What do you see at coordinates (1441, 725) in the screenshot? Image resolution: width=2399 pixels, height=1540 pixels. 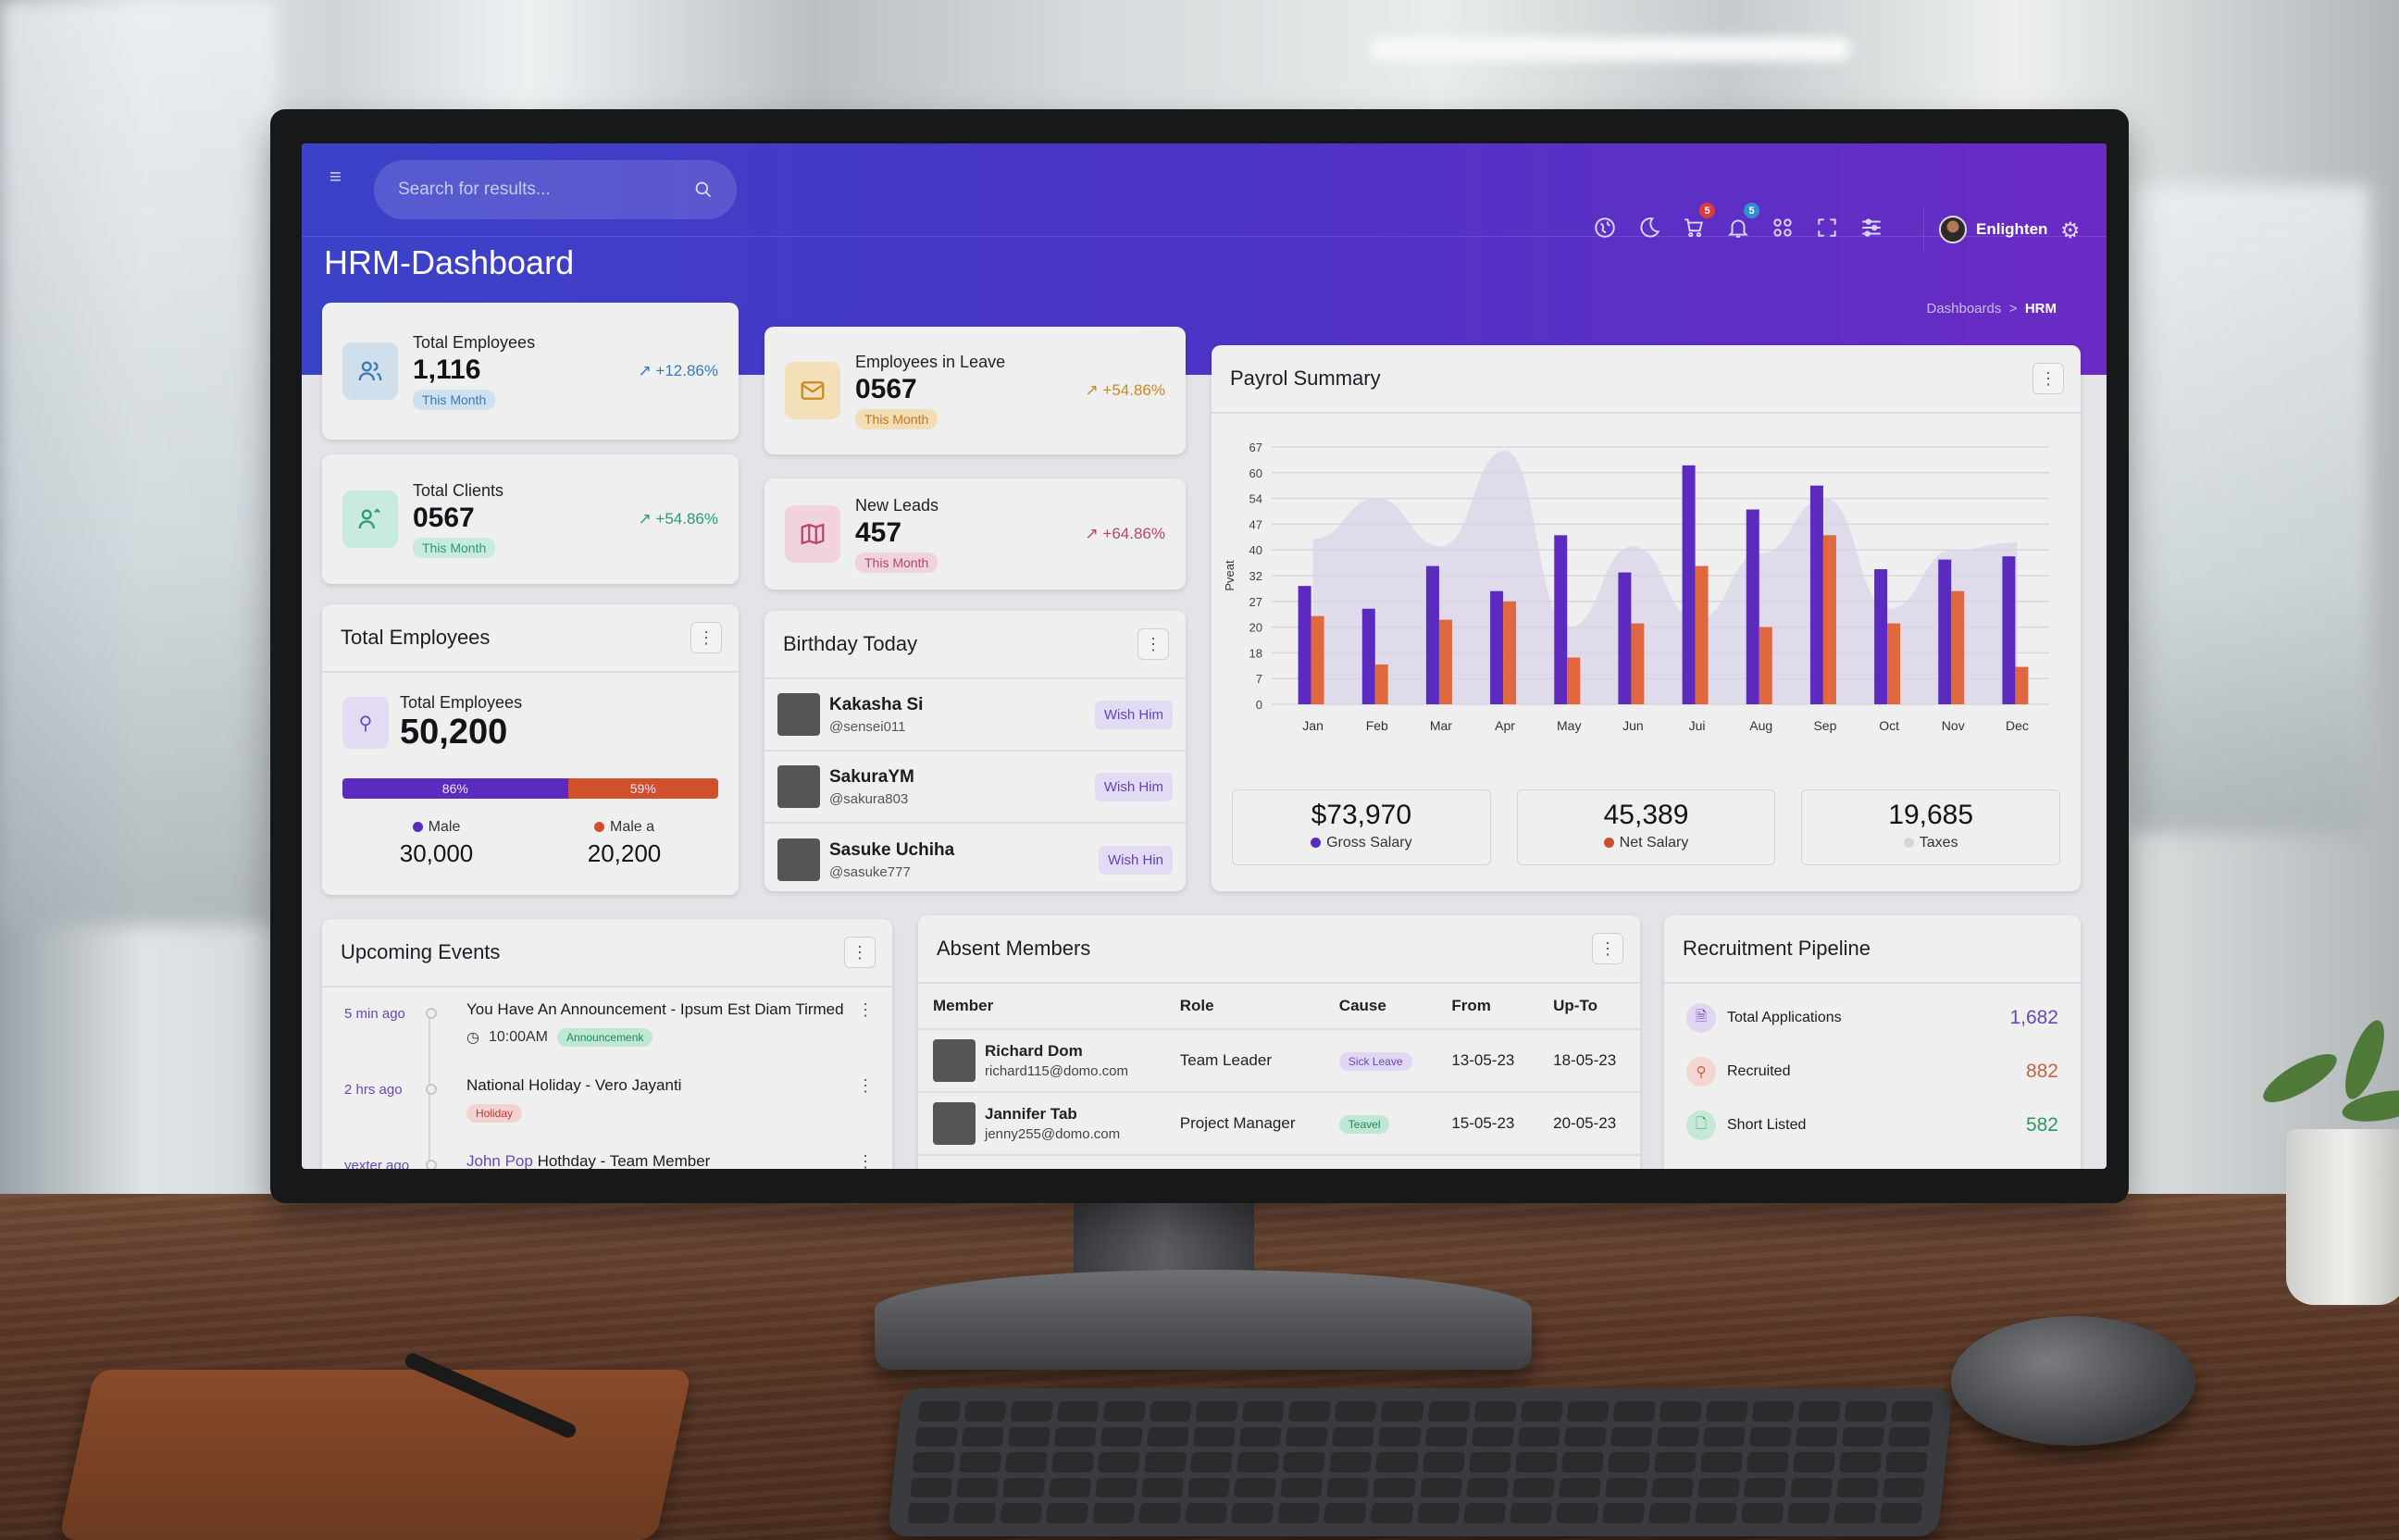 I see `x-tick-label: Mar` at bounding box center [1441, 725].